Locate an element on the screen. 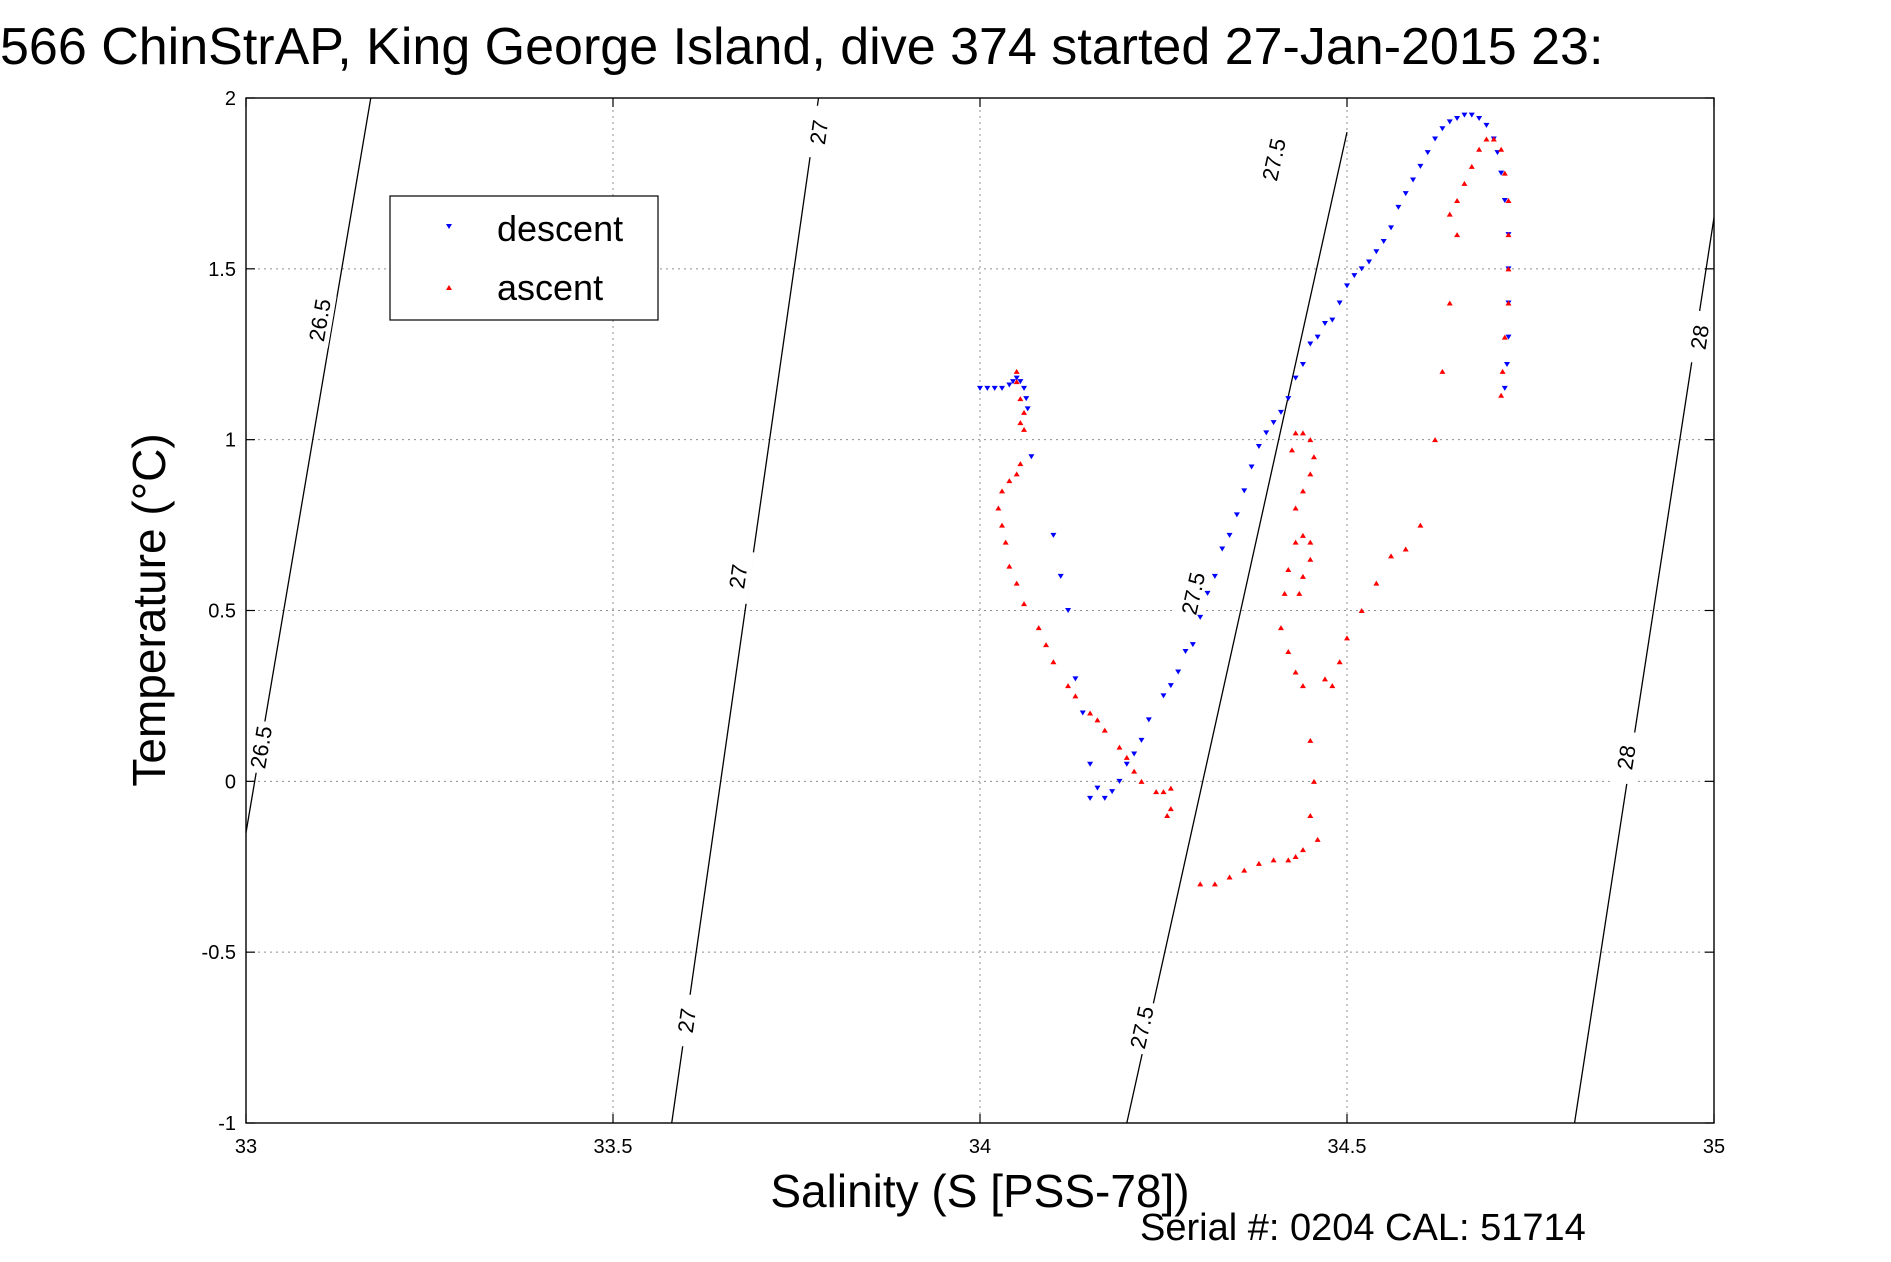  contour-label: 28 is located at coordinates (1626, 757).